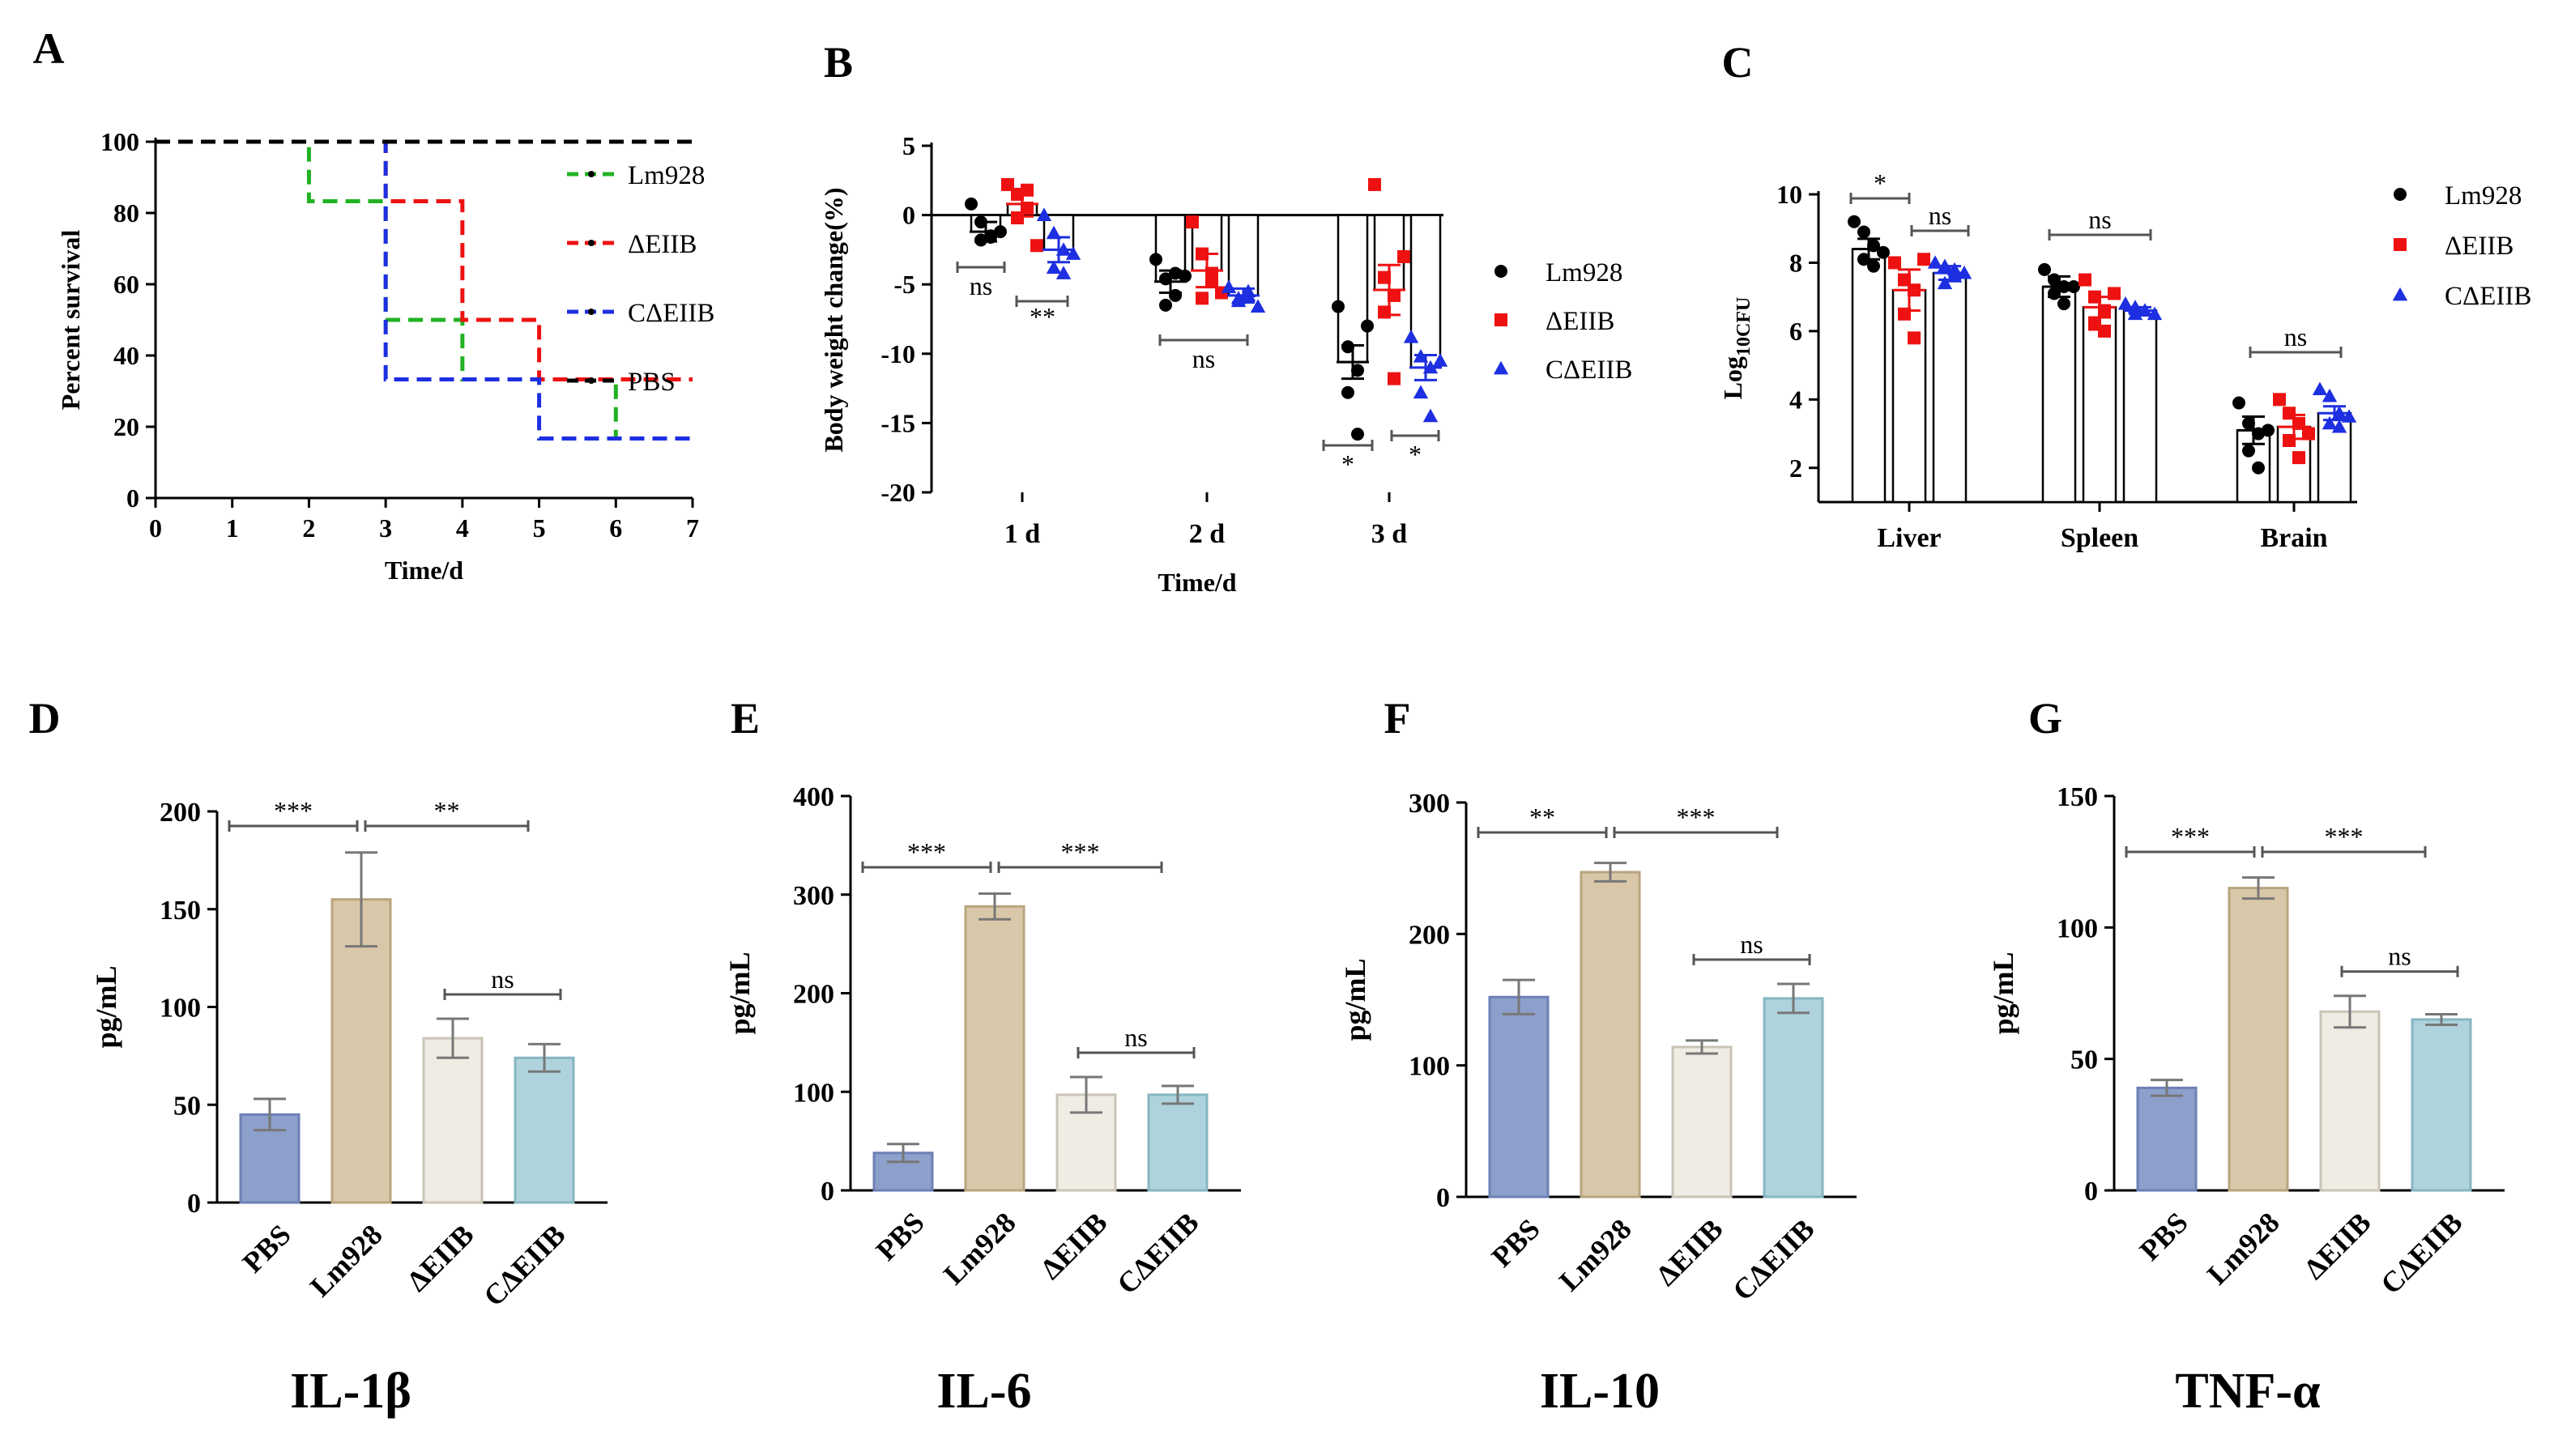 The height and width of the screenshot is (1456, 2571). What do you see at coordinates (671, 313) in the screenshot?
I see `legend-label-a-2: CΔEIIB` at bounding box center [671, 313].